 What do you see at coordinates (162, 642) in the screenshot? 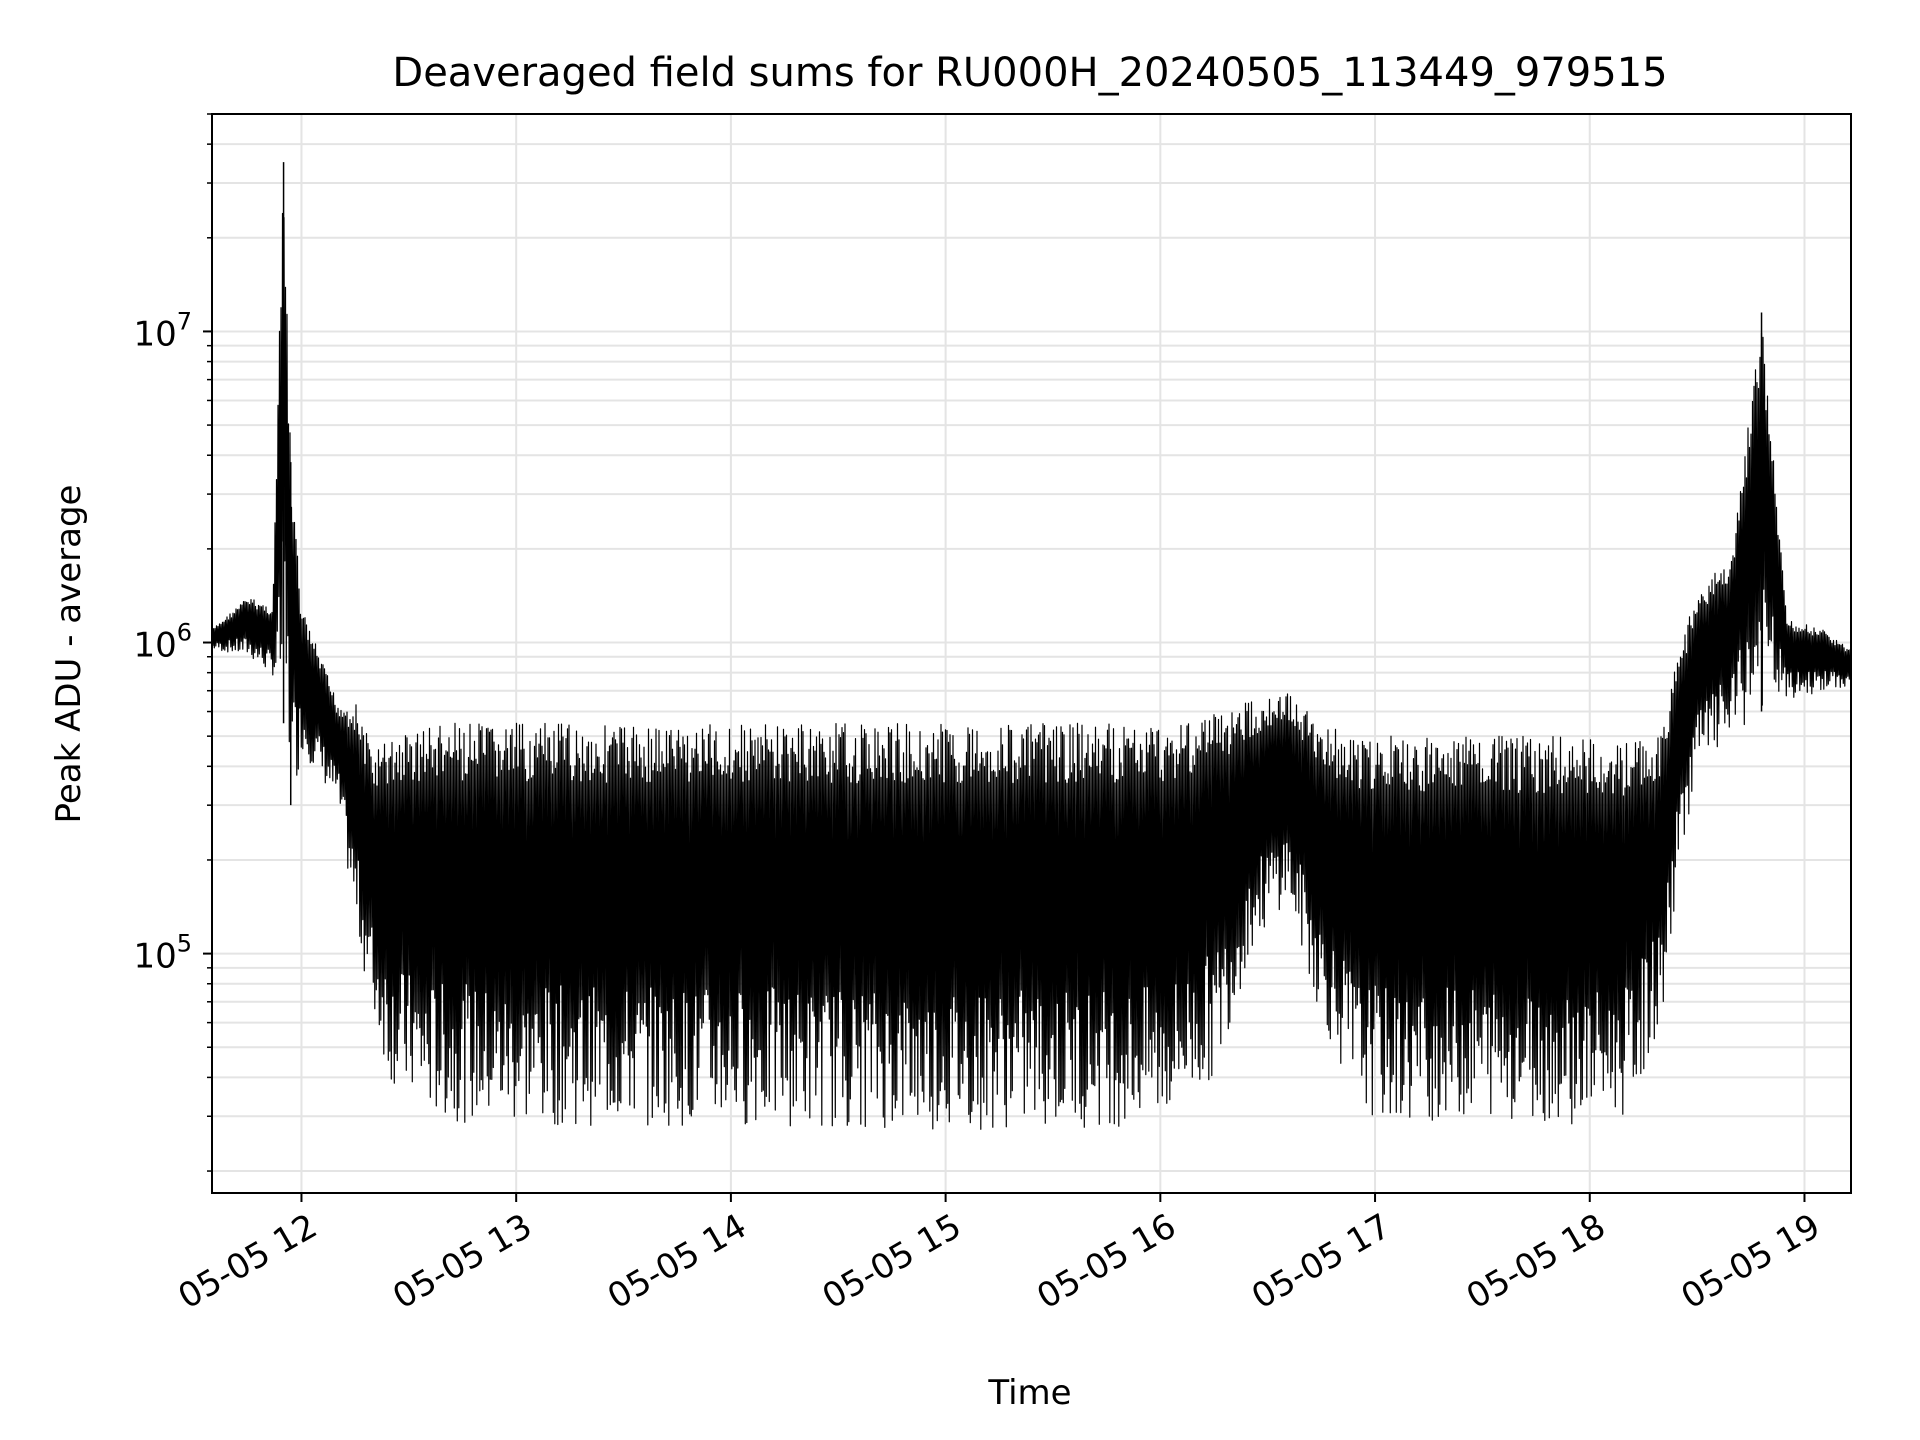
I see `y-tick-label: 10⁶` at bounding box center [162, 642].